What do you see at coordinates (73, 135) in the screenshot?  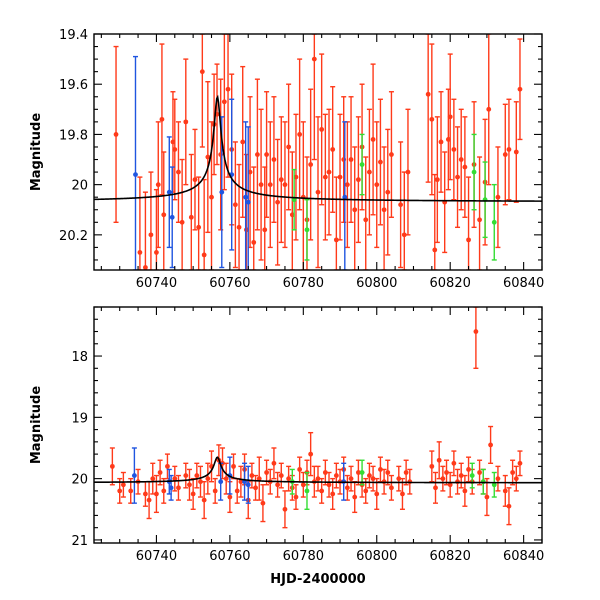 I see `y-tick-label: 19.8` at bounding box center [73, 135].